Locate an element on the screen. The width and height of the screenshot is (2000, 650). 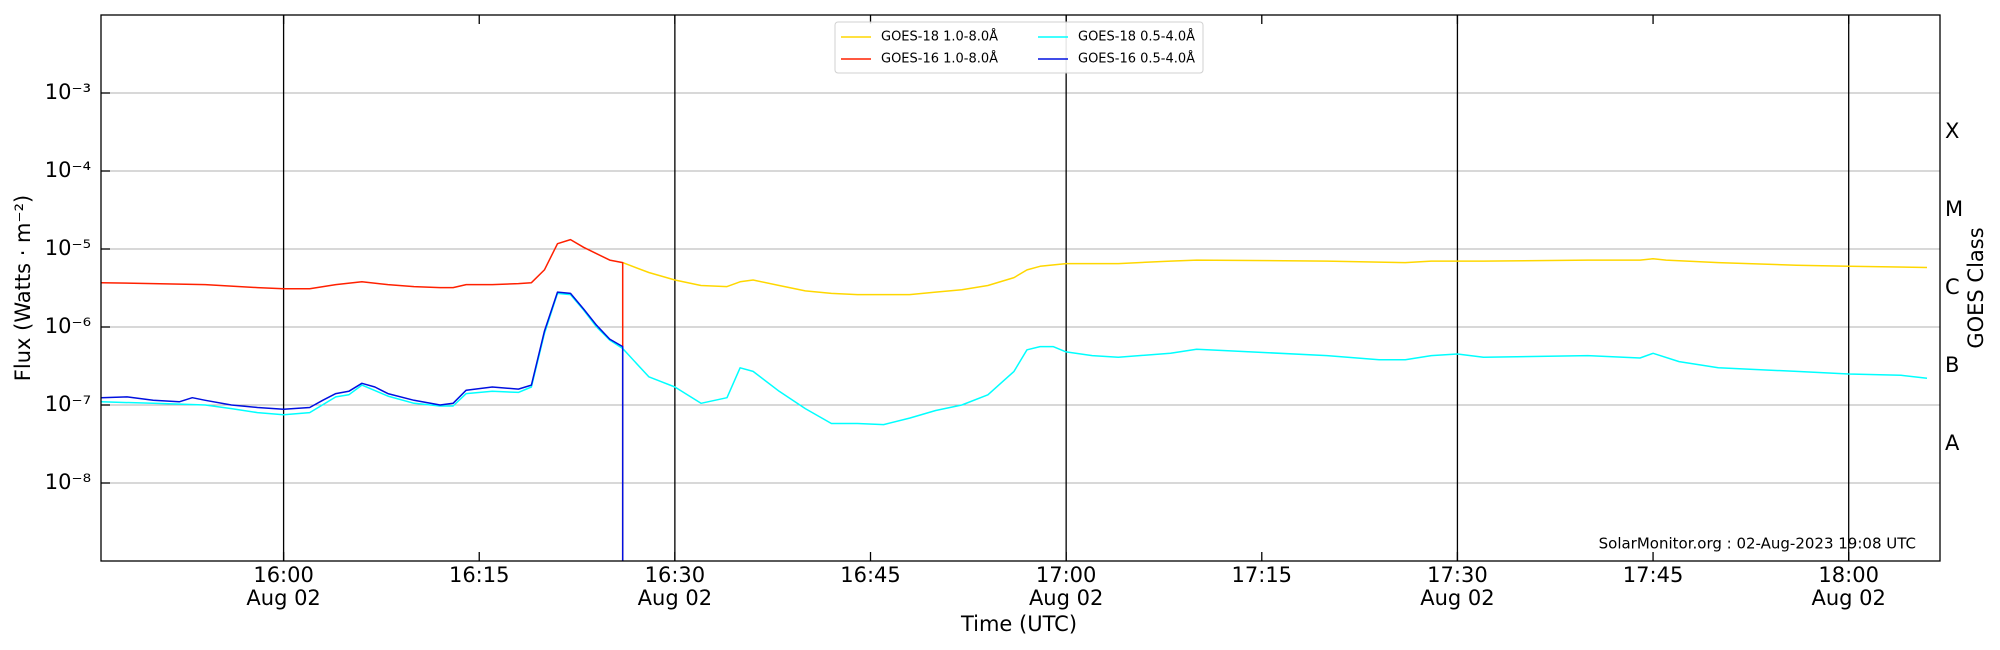
legend-label: GOES-16 0.5-4.0Å is located at coordinates (1136, 59).